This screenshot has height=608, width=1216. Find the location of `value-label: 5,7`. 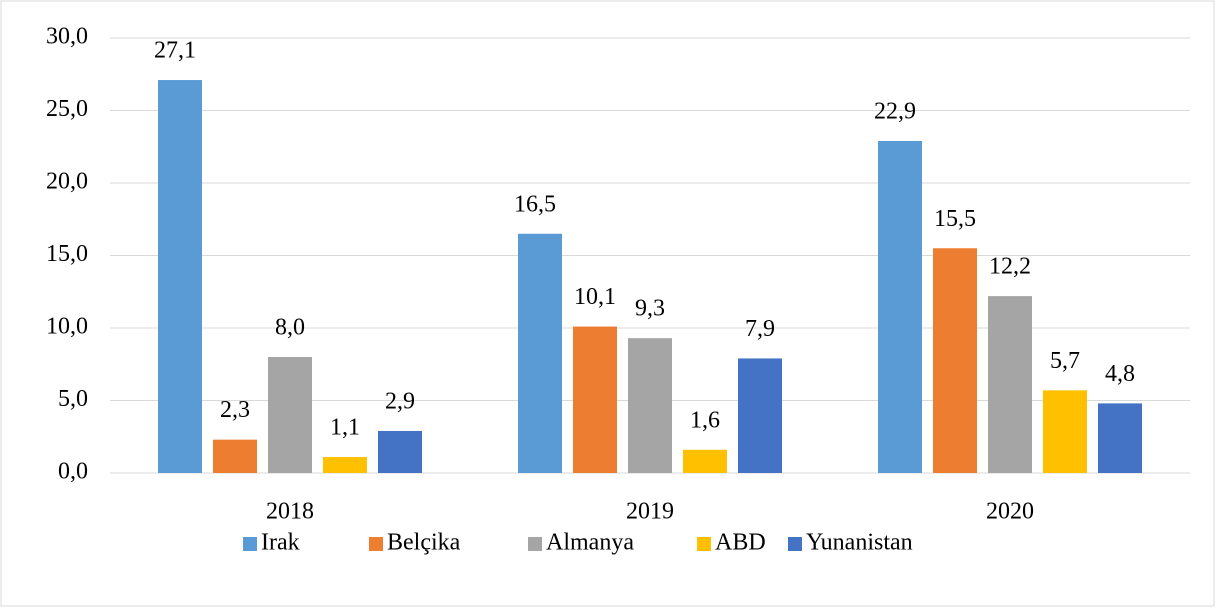

value-label: 5,7 is located at coordinates (1065, 361).